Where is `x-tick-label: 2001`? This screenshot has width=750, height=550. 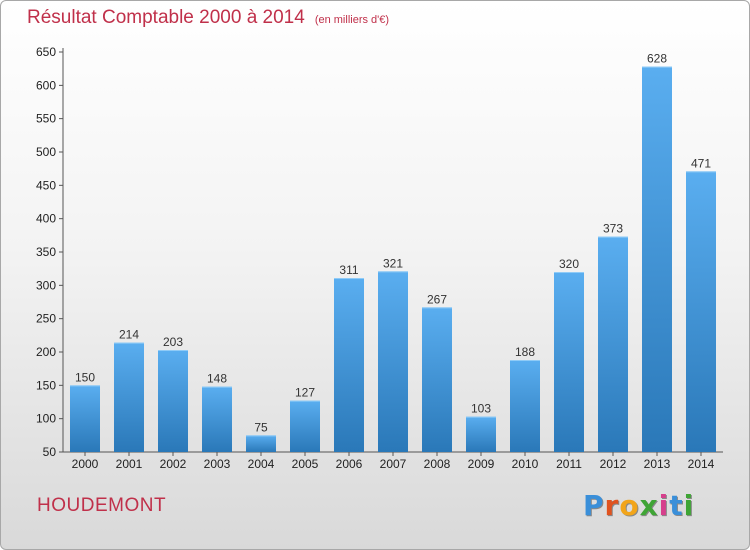
x-tick-label: 2001 is located at coordinates (129, 464).